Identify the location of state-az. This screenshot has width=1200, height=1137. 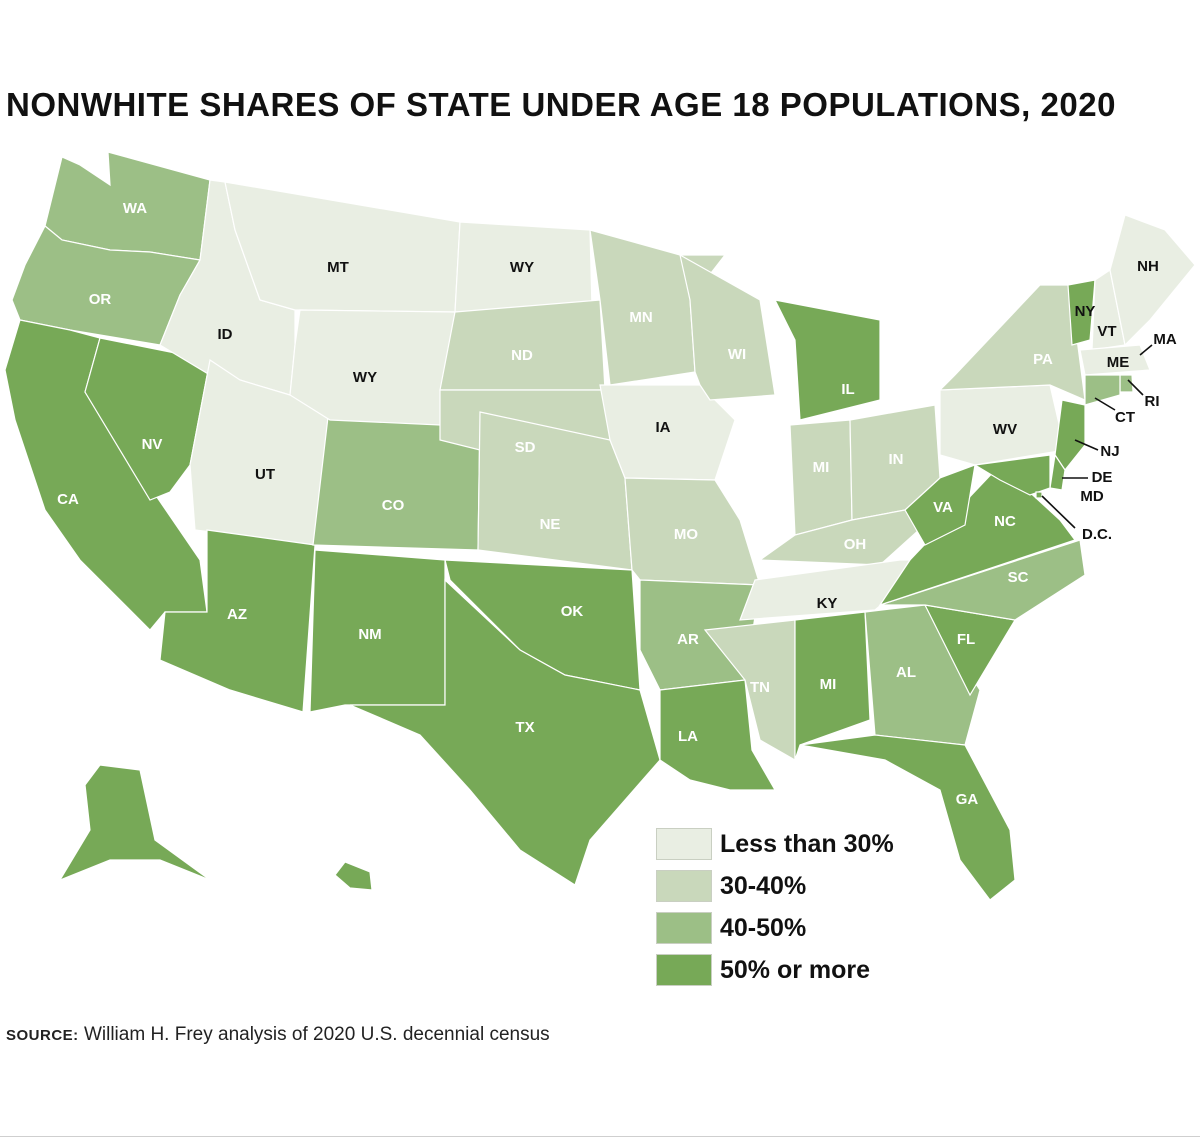
(237, 621).